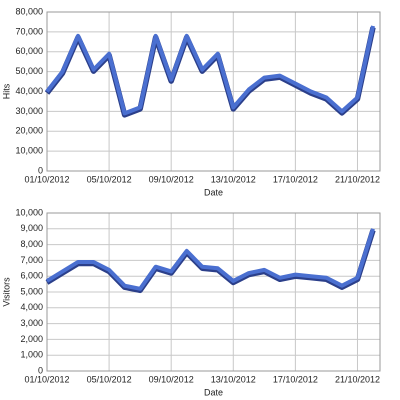 Image resolution: width=400 pixels, height=400 pixels. Describe the element at coordinates (29, 71) in the screenshot. I see `y-tick-label: 50,000` at that location.